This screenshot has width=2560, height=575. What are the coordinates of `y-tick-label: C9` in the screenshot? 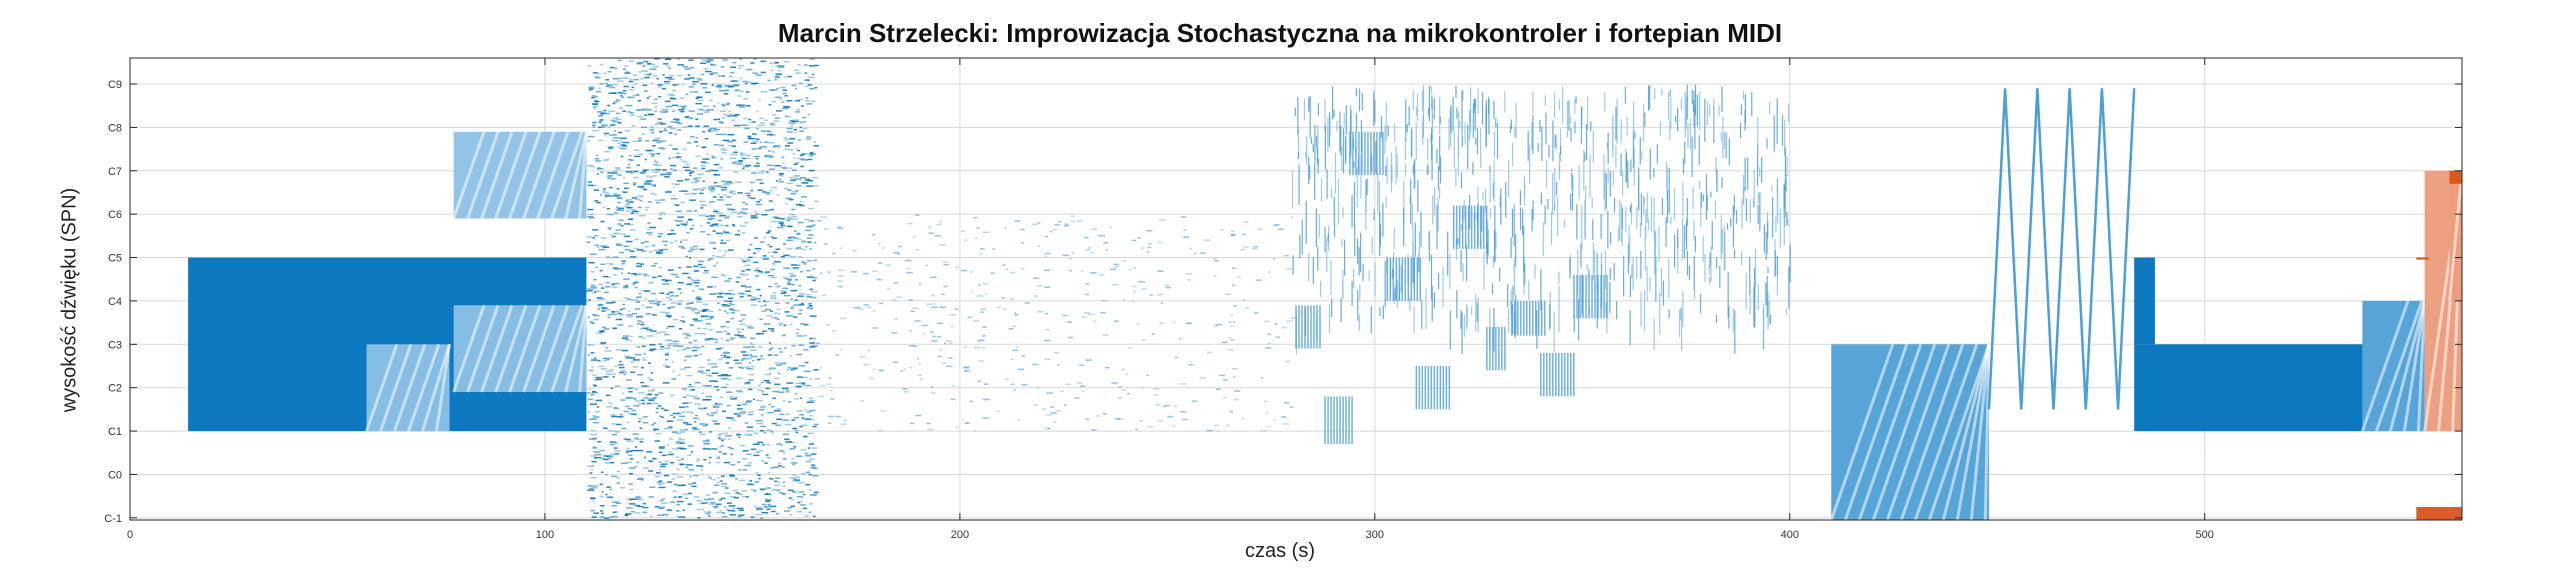 It's located at (115, 85).